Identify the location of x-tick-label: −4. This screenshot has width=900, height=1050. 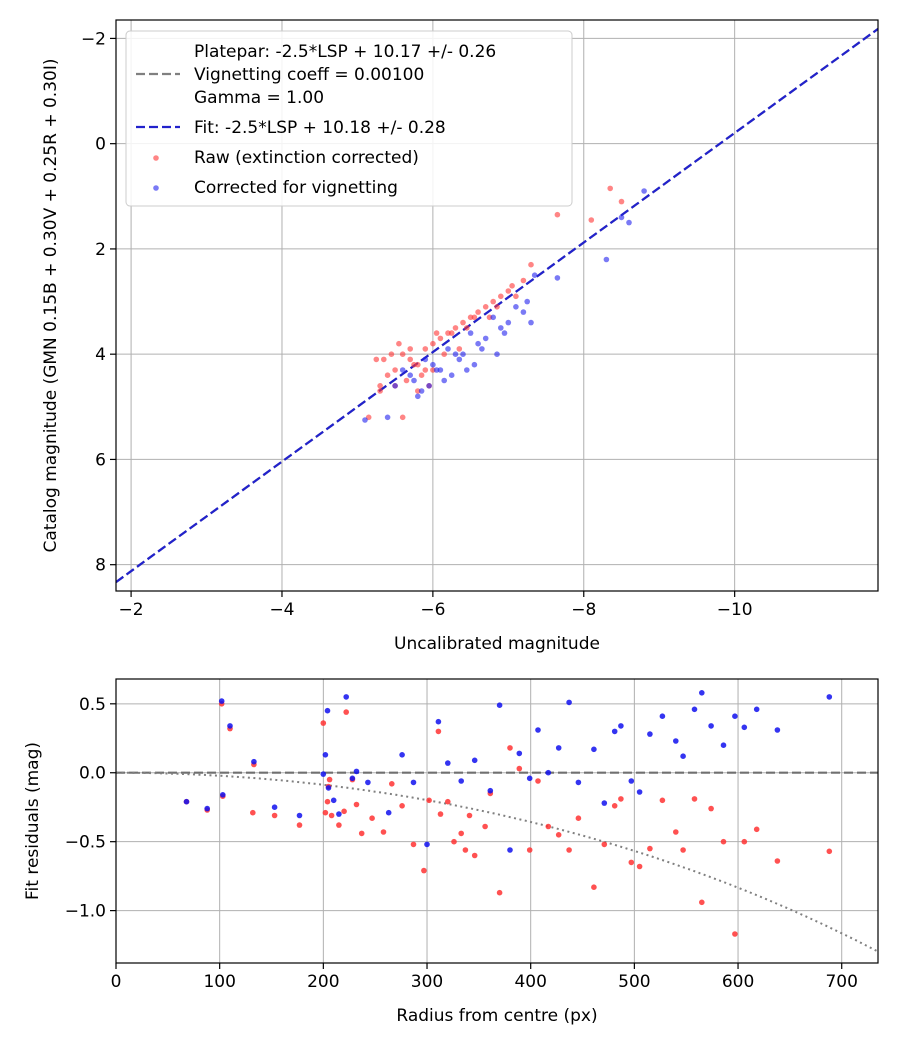
(281, 610).